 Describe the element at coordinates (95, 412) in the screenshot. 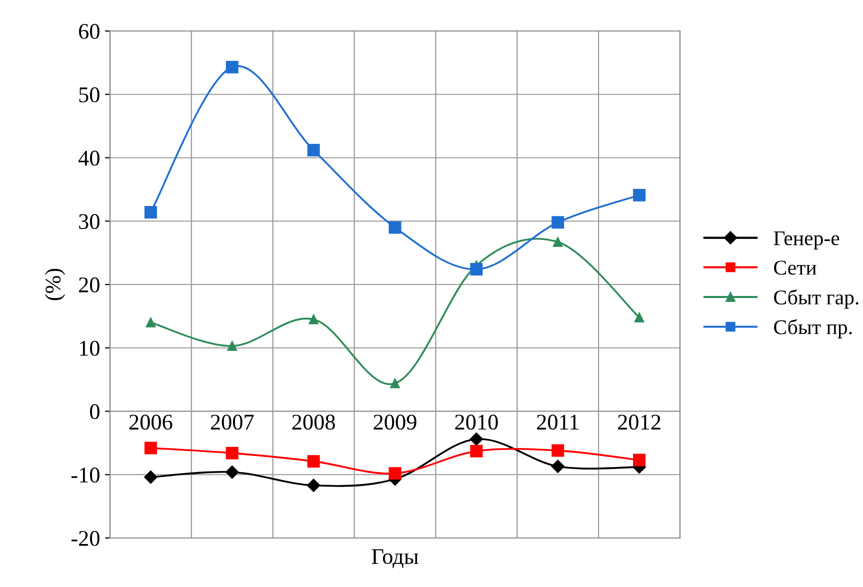

I see `y-tick-label: 0` at that location.